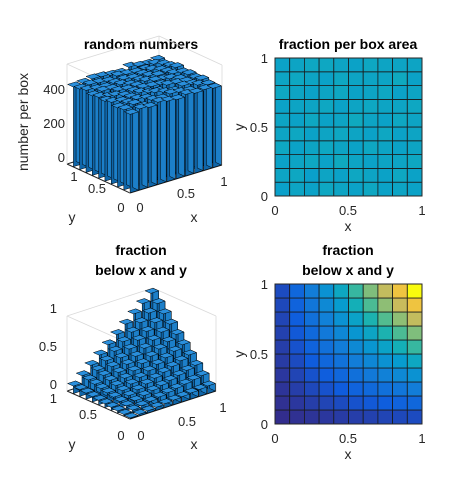  I want to click on p2-axes-box, so click(348, 127).